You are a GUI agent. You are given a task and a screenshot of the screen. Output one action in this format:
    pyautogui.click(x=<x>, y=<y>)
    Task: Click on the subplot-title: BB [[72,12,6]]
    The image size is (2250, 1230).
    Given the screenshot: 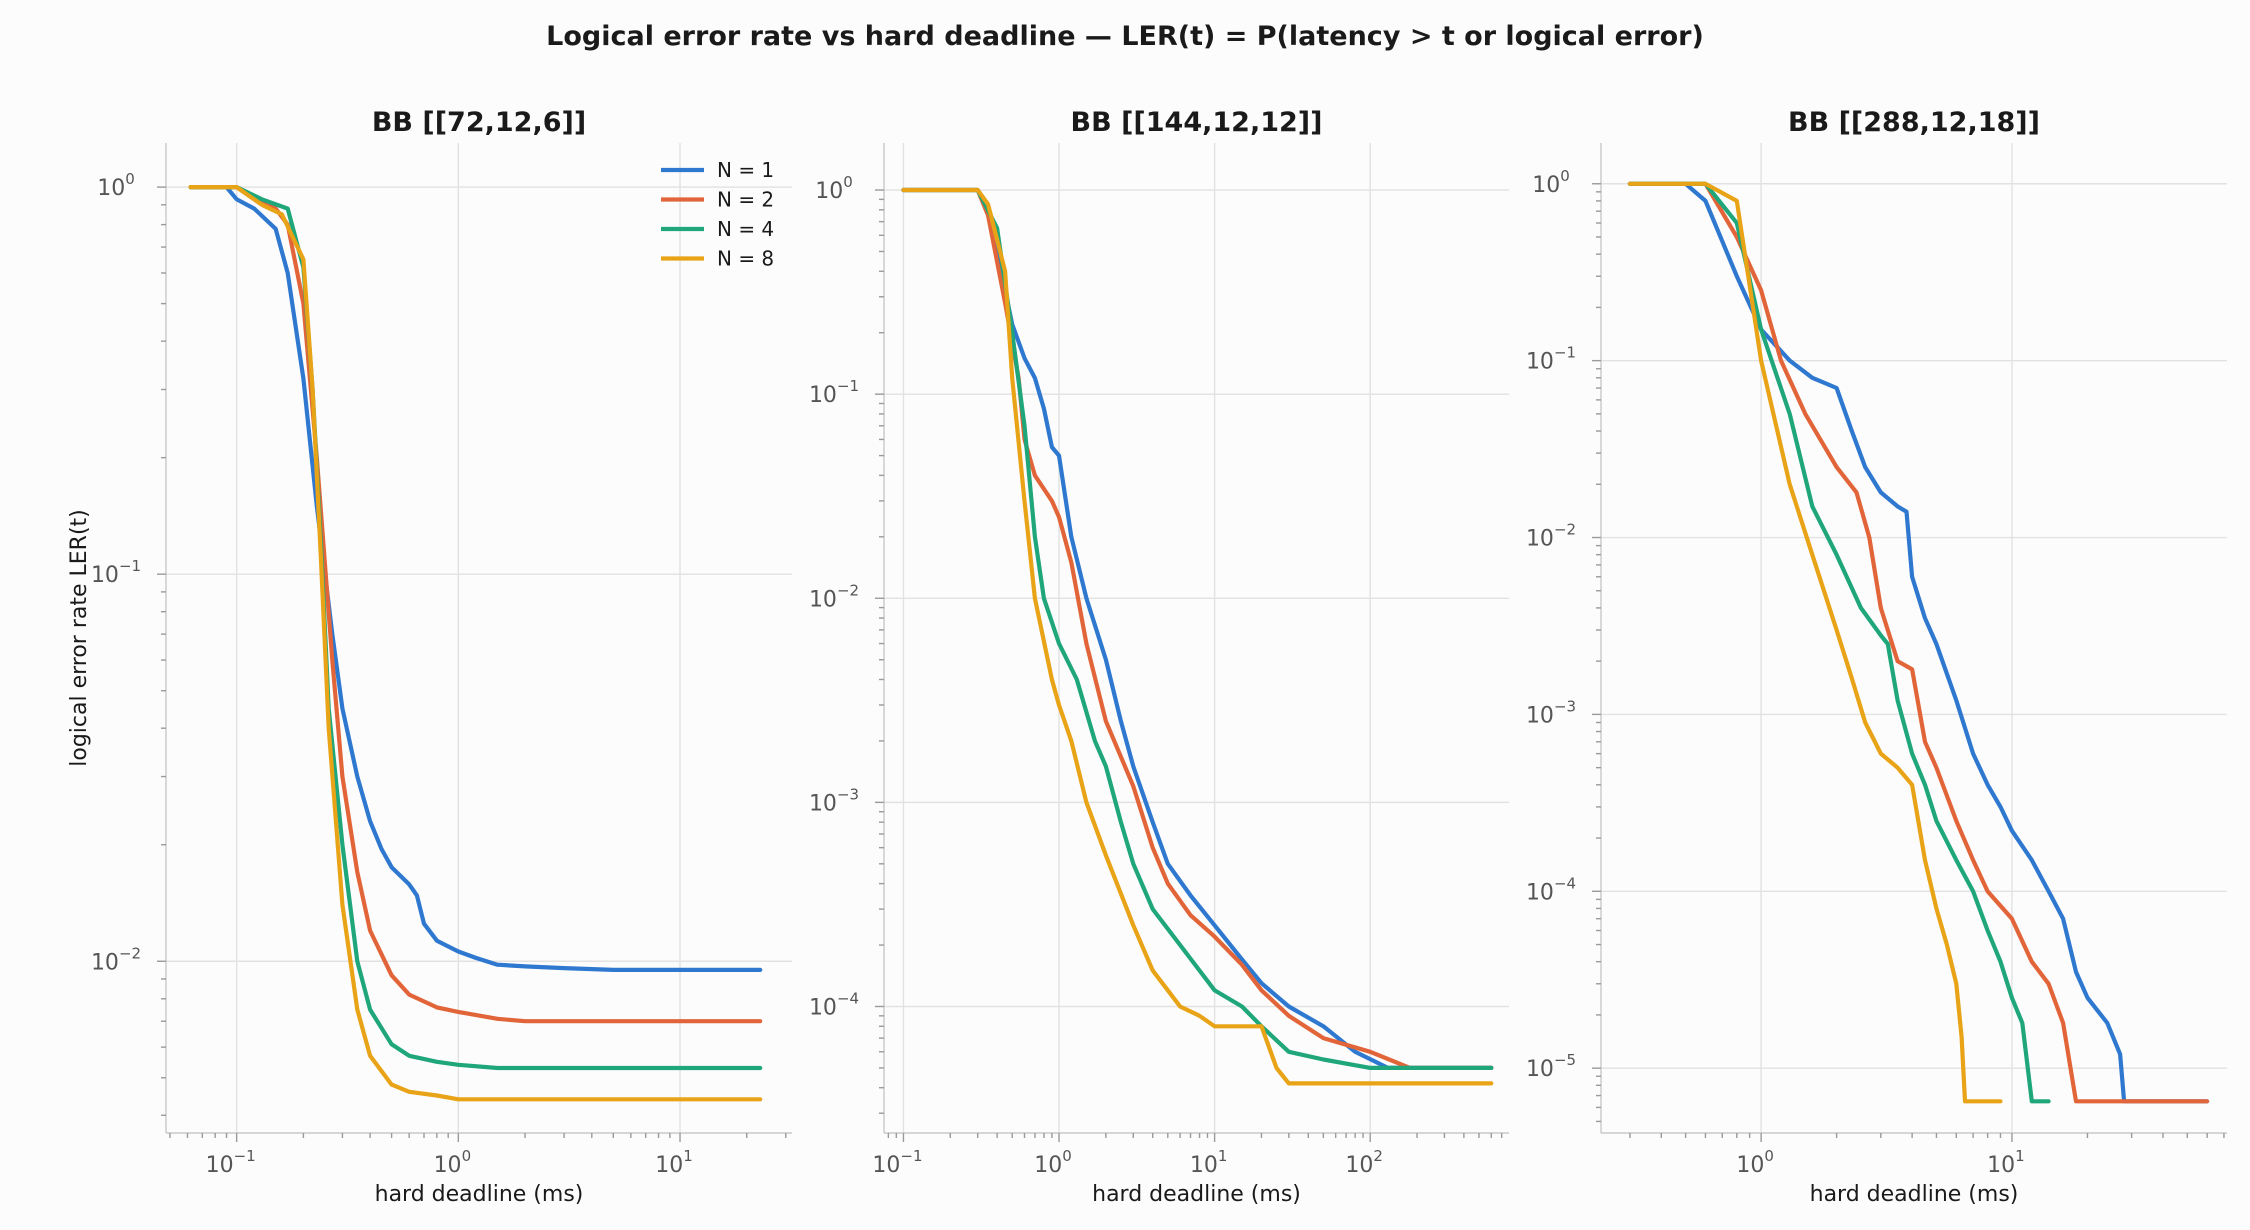 What is the action you would take?
    pyautogui.click(x=479, y=122)
    